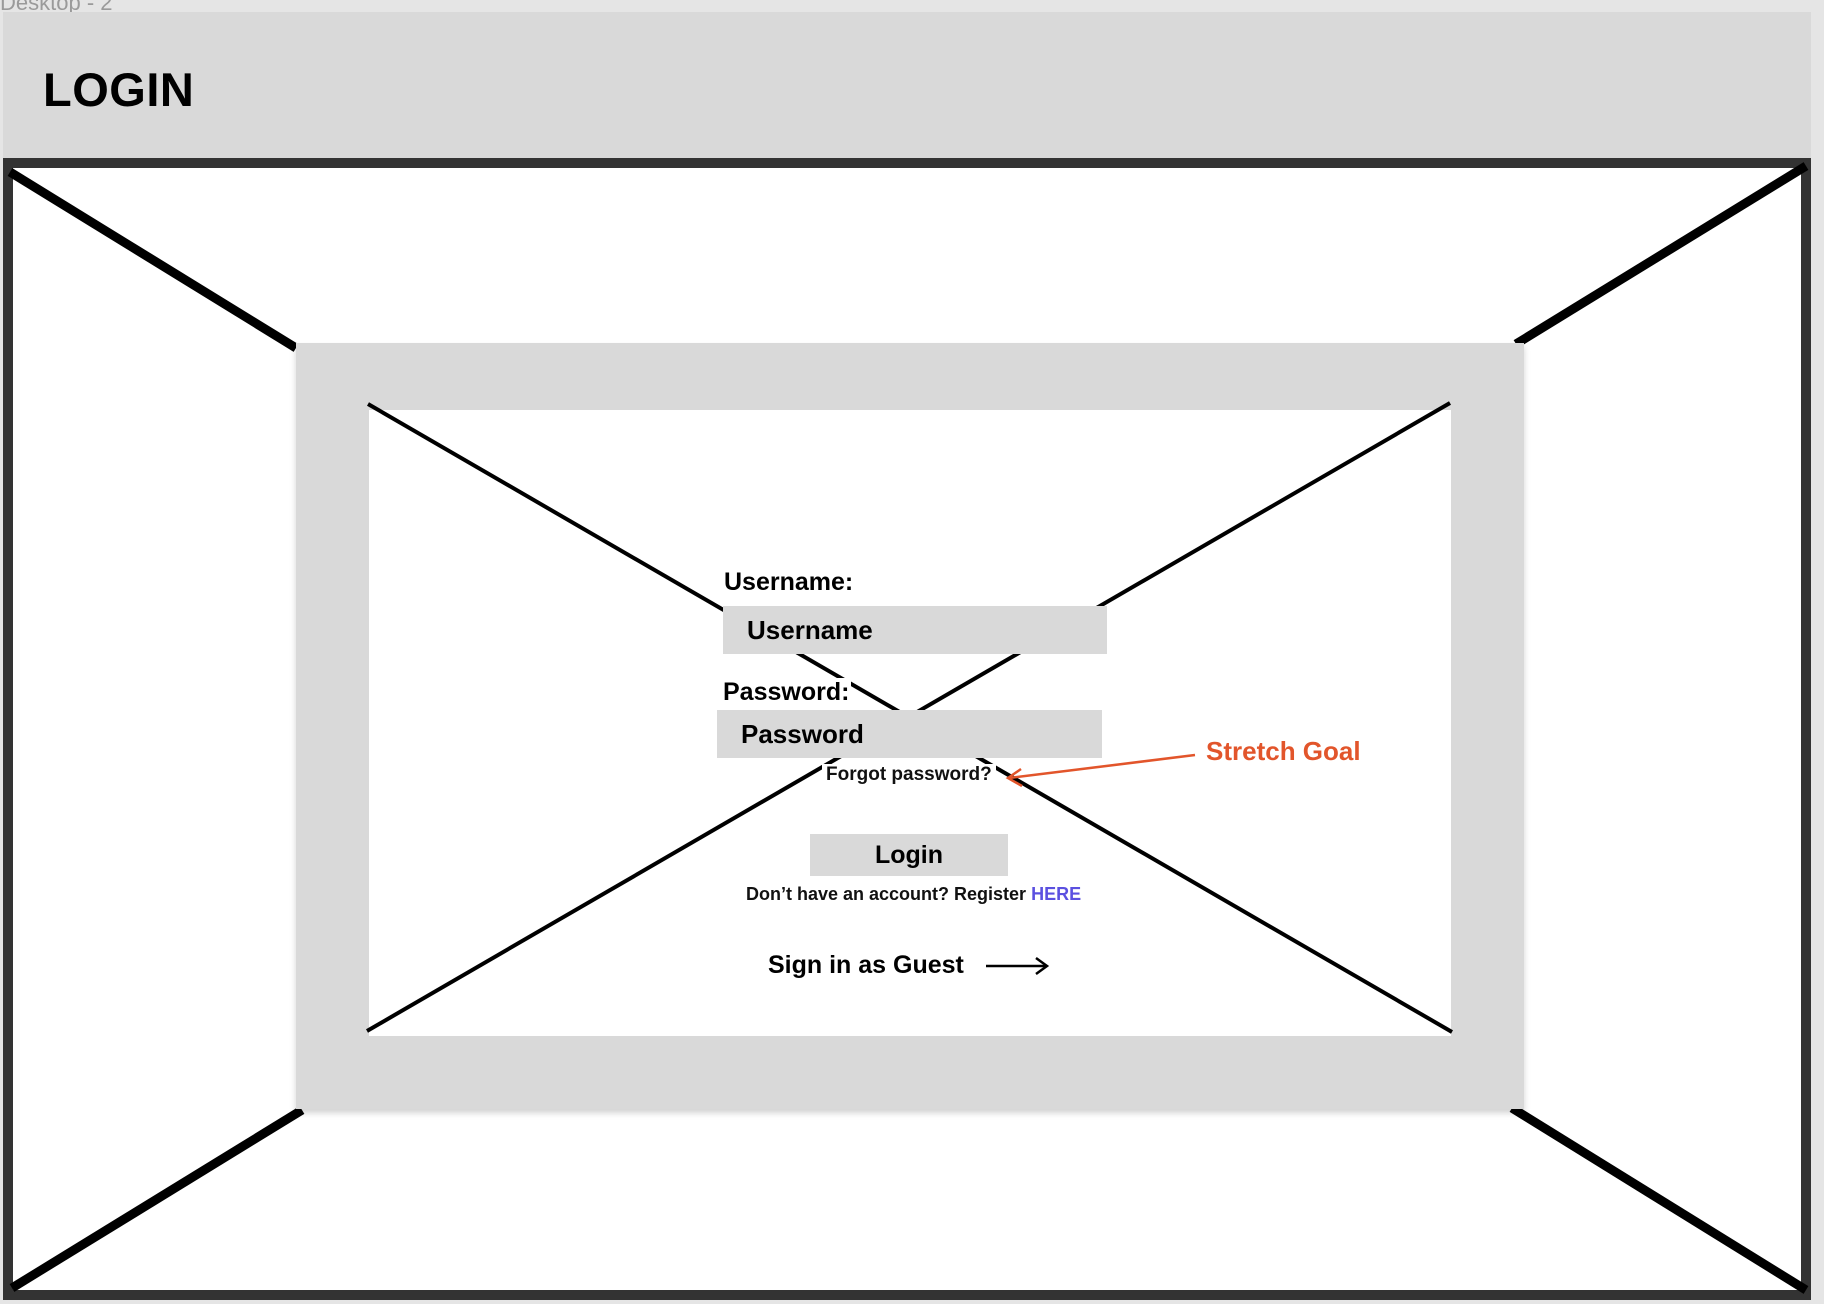 The width and height of the screenshot is (1824, 1304). Describe the element at coordinates (119, 89) in the screenshot. I see `page-title: LOGIN` at that location.